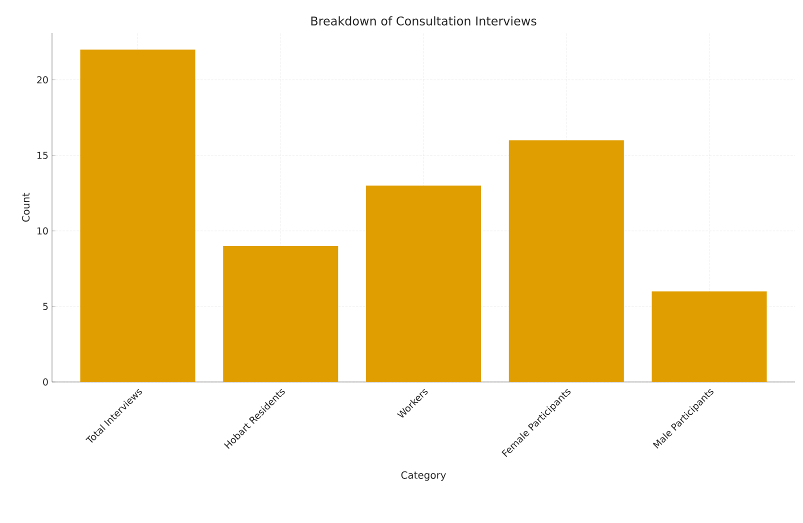 The width and height of the screenshot is (803, 523). Describe the element at coordinates (26, 207) in the screenshot. I see `y-axis-title: Count` at that location.